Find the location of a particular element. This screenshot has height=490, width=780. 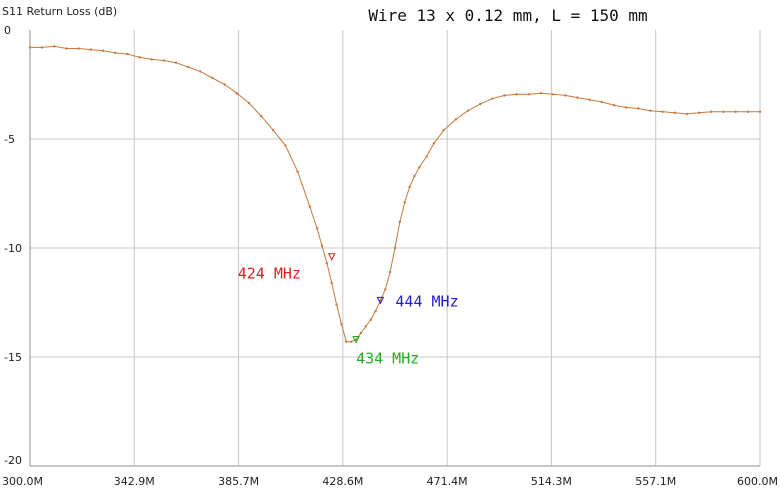

chart-title: Wire 13 x 0.12 mm, L = 150 mm is located at coordinates (507, 15).